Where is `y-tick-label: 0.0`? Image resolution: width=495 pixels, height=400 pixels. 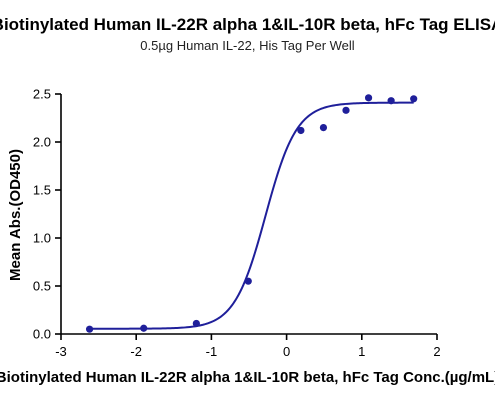 y-tick-label: 0.0 is located at coordinates (42, 334).